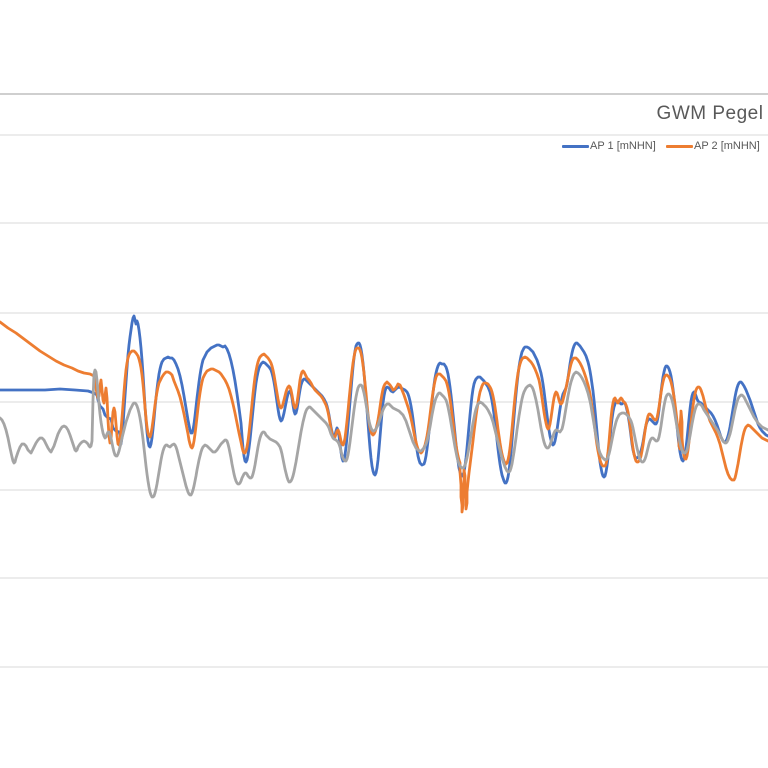 This screenshot has height=768, width=768. Describe the element at coordinates (575, 146) in the screenshot. I see `legend-swatch-ap1-icon` at that location.